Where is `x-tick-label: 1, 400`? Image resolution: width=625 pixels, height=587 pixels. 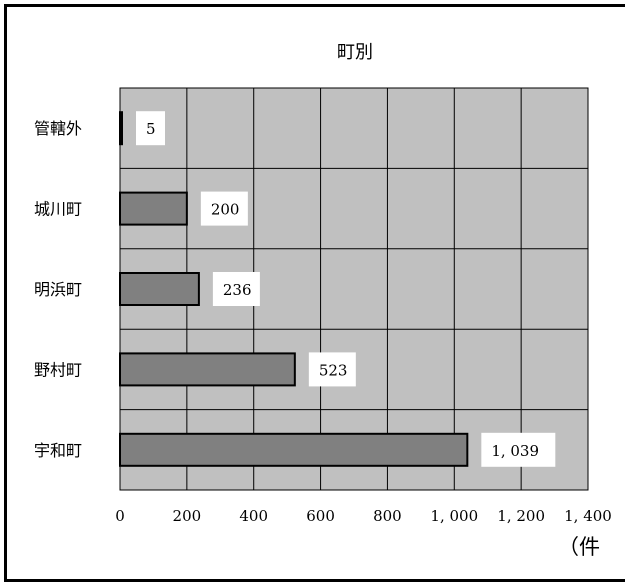 x-tick-label: 1, 400 is located at coordinates (588, 516).